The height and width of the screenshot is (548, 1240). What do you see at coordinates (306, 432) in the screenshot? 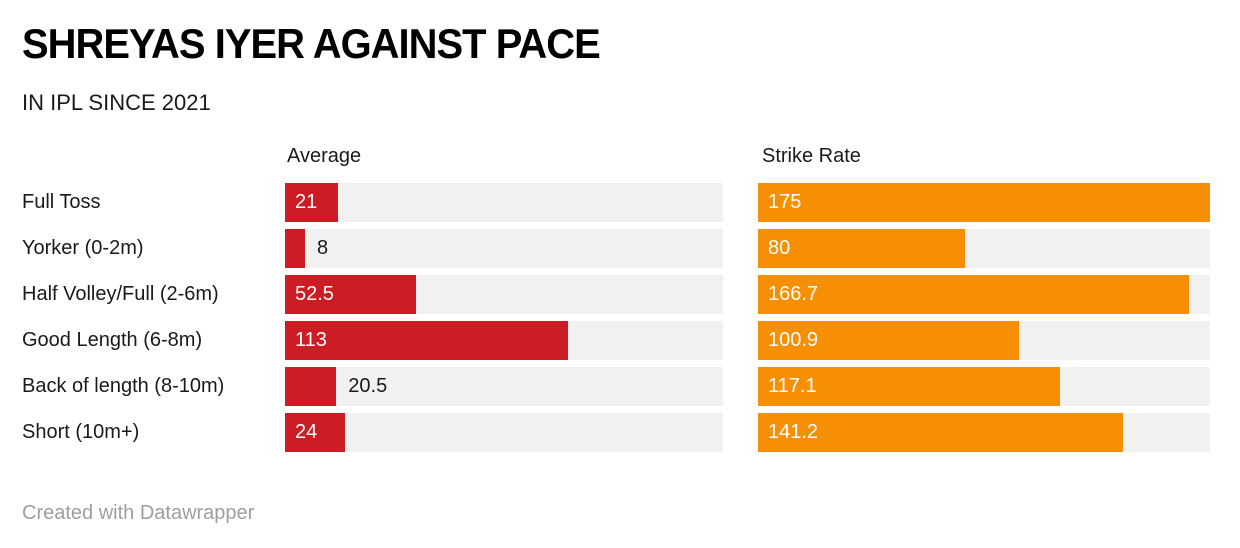
I see `bar-value-label: 24` at bounding box center [306, 432].